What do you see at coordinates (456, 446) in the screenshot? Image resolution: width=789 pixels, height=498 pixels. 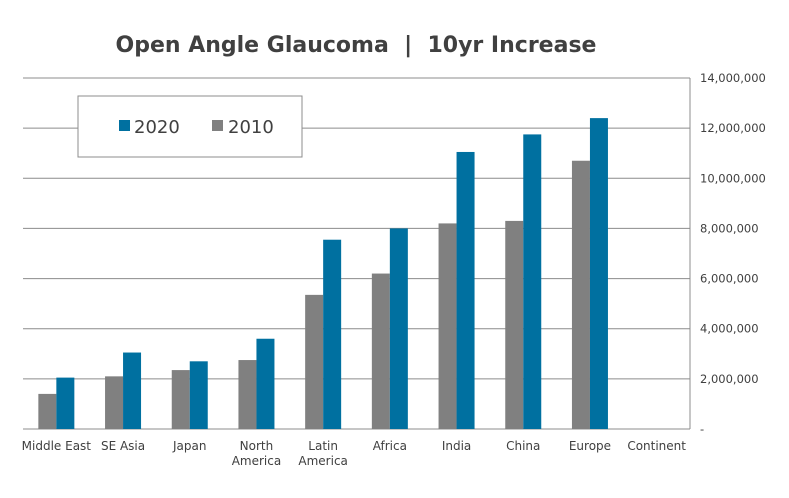 I see `x-tick-label: India` at bounding box center [456, 446].